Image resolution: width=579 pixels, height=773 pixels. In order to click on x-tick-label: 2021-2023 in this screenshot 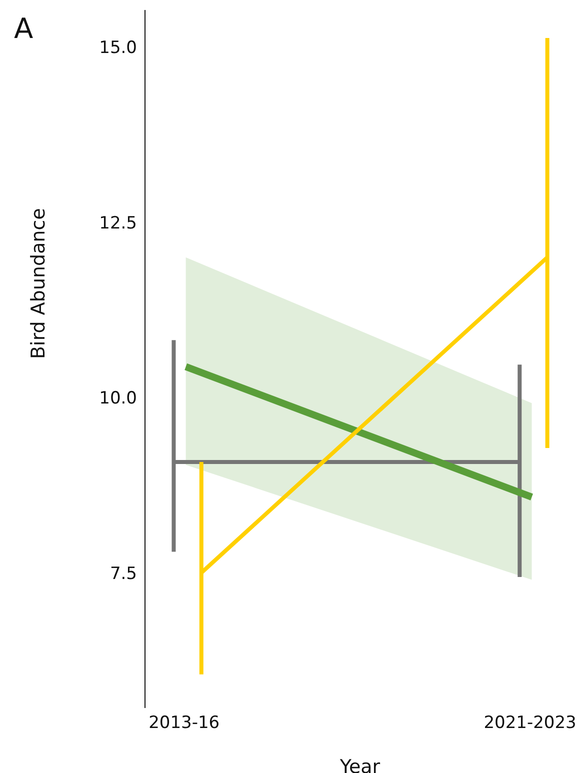, I will do `click(530, 723)`.